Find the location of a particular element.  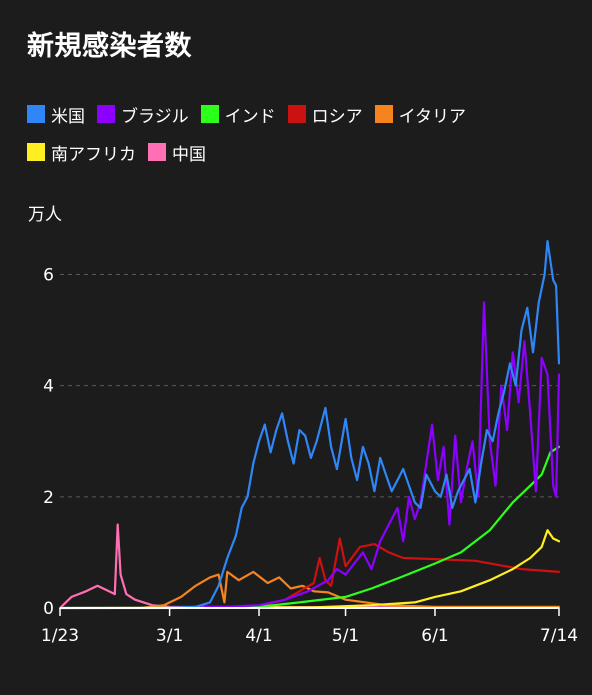

legend-label: ブラジル is located at coordinates (155, 116).